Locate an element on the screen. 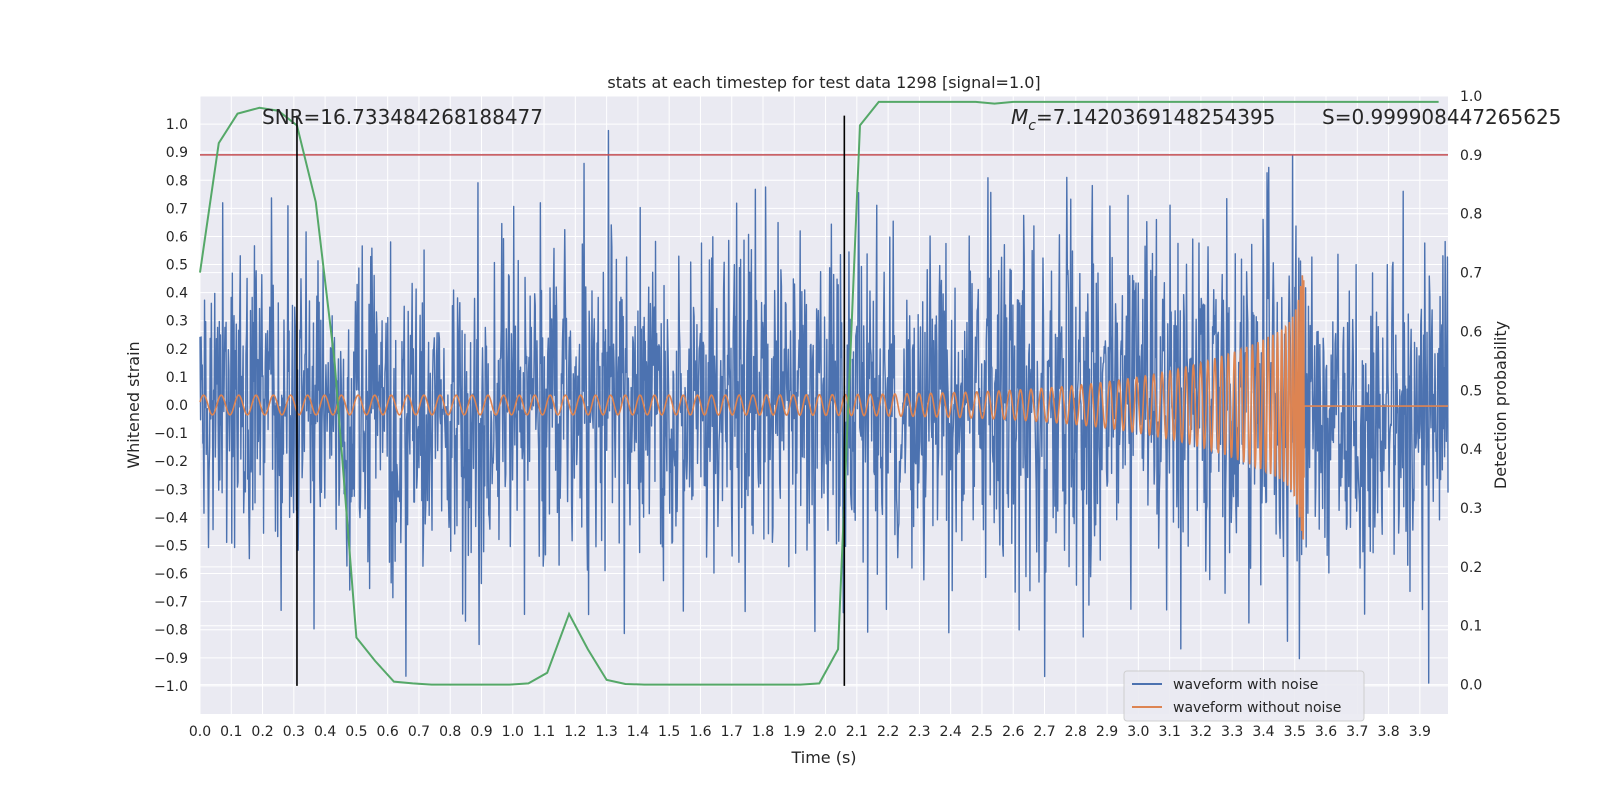 Image resolution: width=1600 pixels, height=800 pixels. x-tick-label: 3.6 is located at coordinates (1326, 732).